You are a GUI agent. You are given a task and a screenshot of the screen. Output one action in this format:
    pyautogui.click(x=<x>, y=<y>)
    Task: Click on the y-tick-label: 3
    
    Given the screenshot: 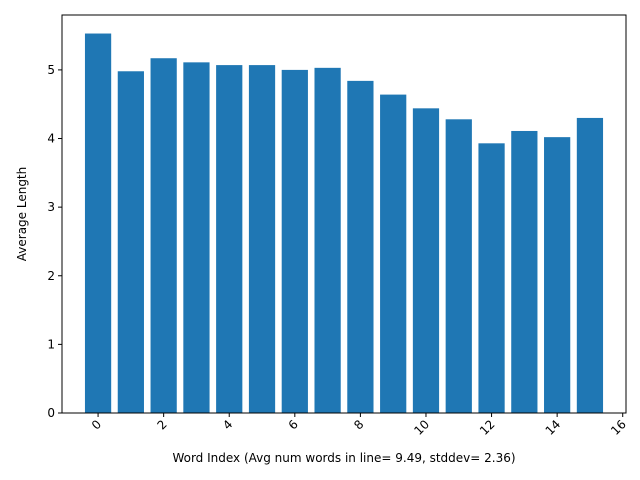 What is the action you would take?
    pyautogui.click(x=51, y=207)
    